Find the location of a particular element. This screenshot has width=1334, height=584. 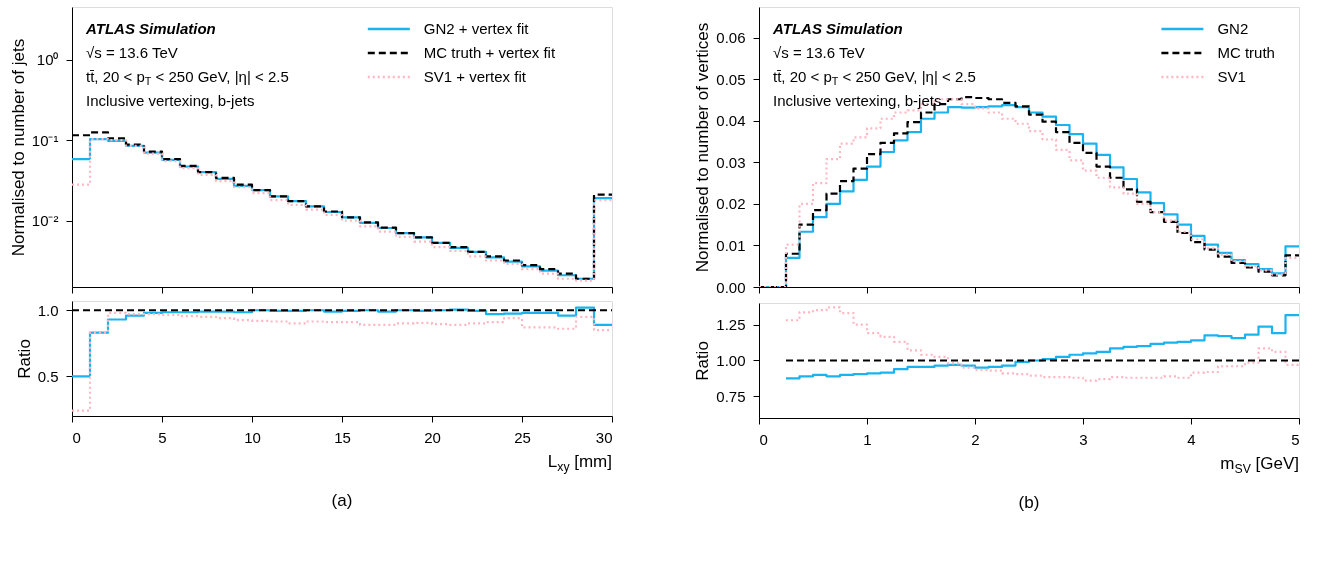

y-tick-label: 0.03 is located at coordinates (731, 162).